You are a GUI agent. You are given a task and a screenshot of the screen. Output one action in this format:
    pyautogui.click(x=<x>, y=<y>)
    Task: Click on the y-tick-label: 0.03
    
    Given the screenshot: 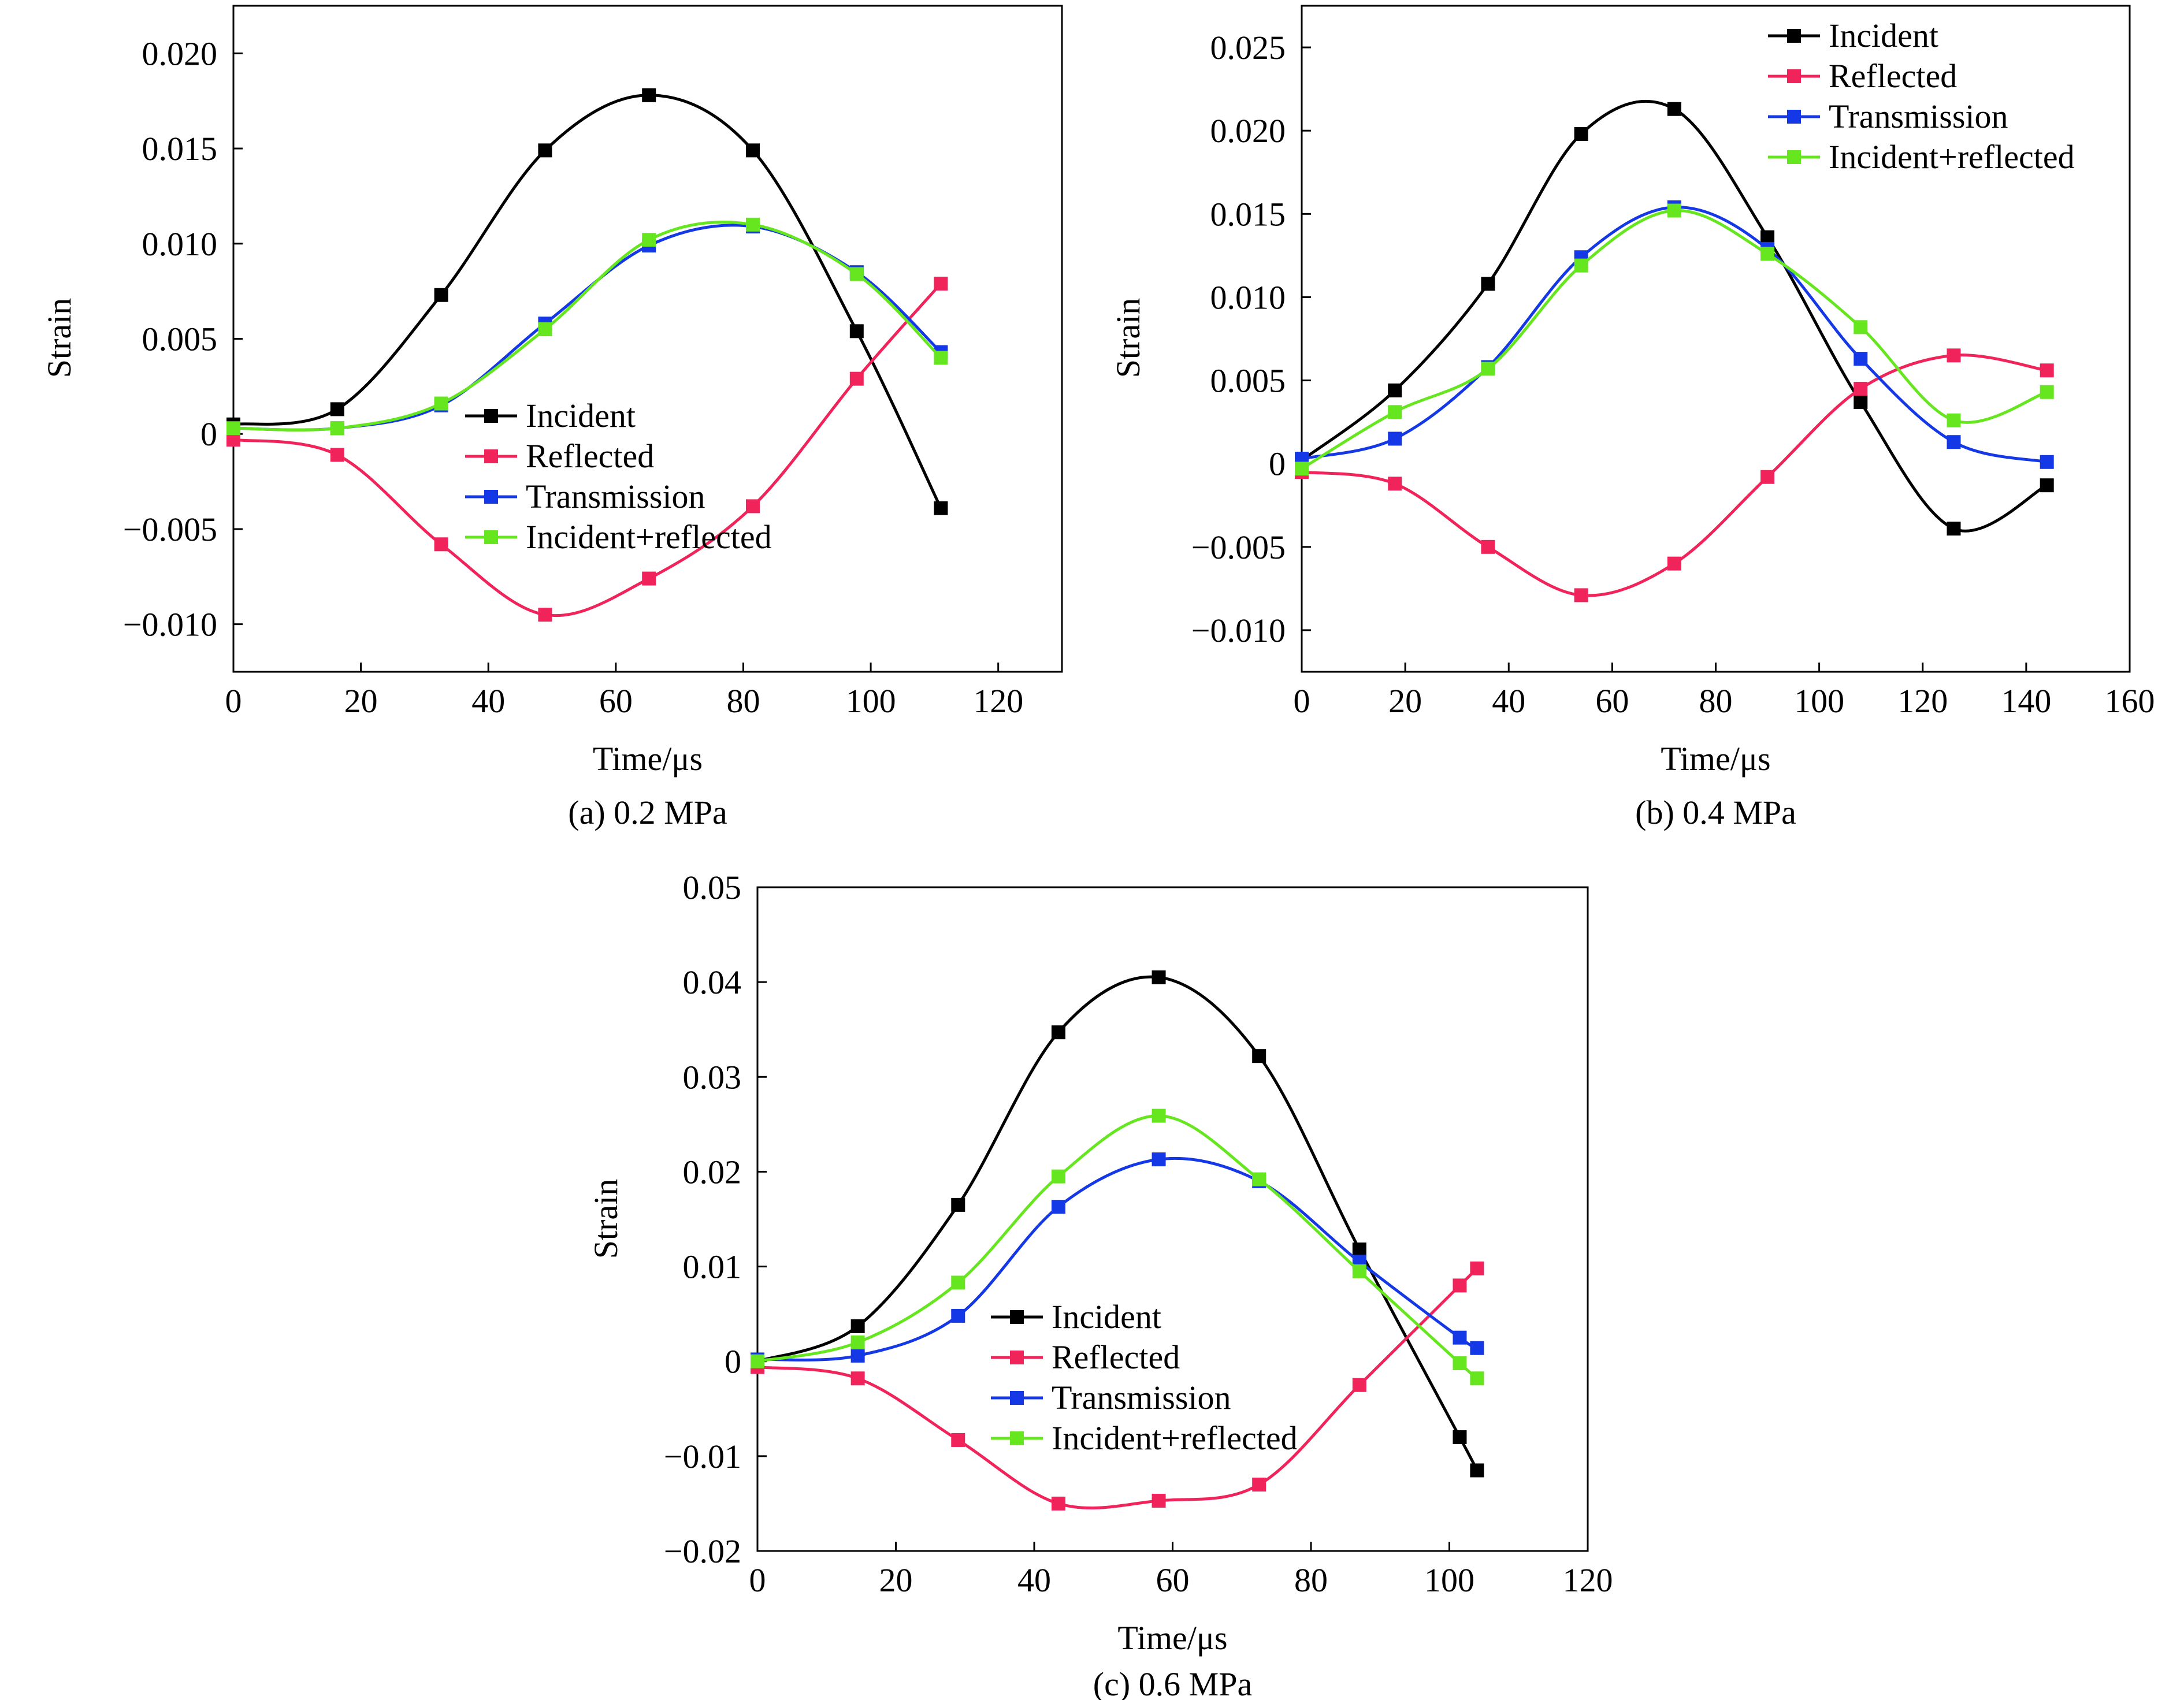 What is the action you would take?
    pyautogui.click(x=712, y=1077)
    